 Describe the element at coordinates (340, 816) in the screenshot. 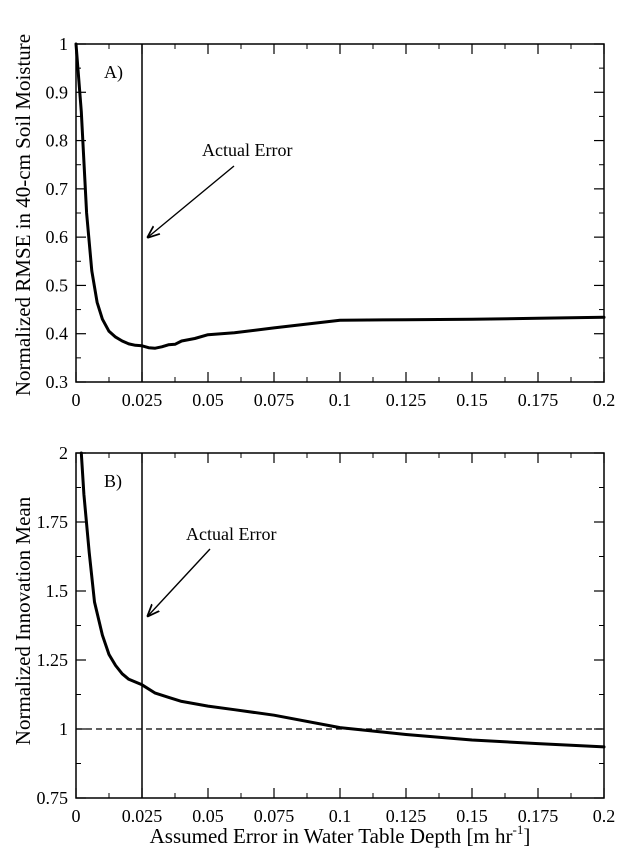

I see `panel-b-xtick-label: 0.1` at that location.